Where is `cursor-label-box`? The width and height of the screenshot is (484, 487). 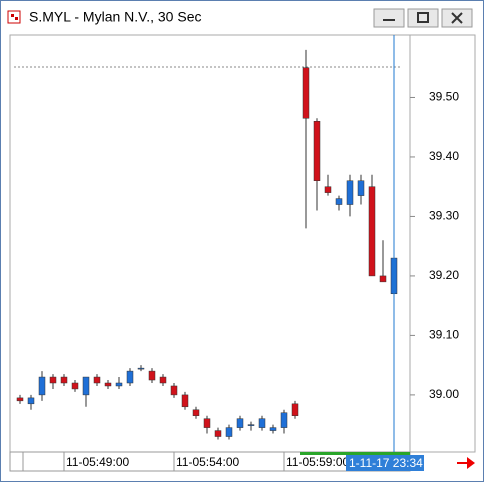 cursor-label-box is located at coordinates (385, 463).